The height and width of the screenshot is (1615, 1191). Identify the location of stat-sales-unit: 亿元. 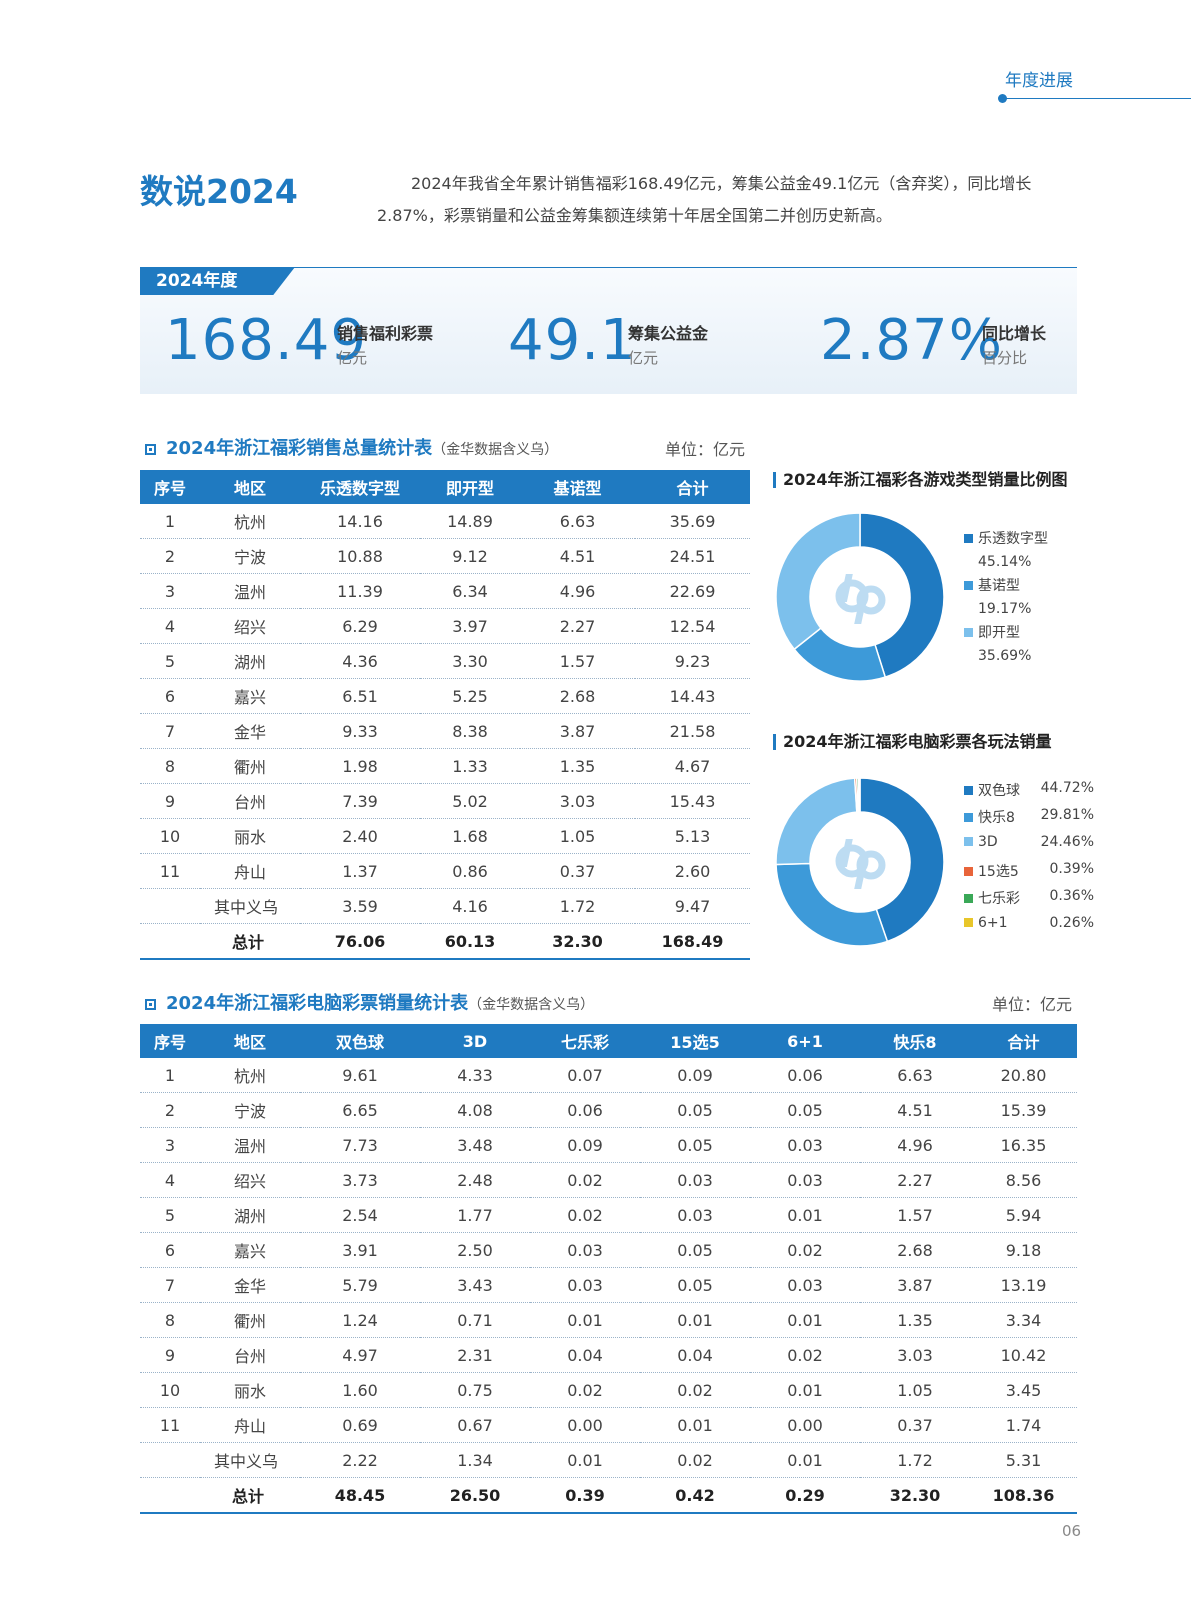
(352, 358).